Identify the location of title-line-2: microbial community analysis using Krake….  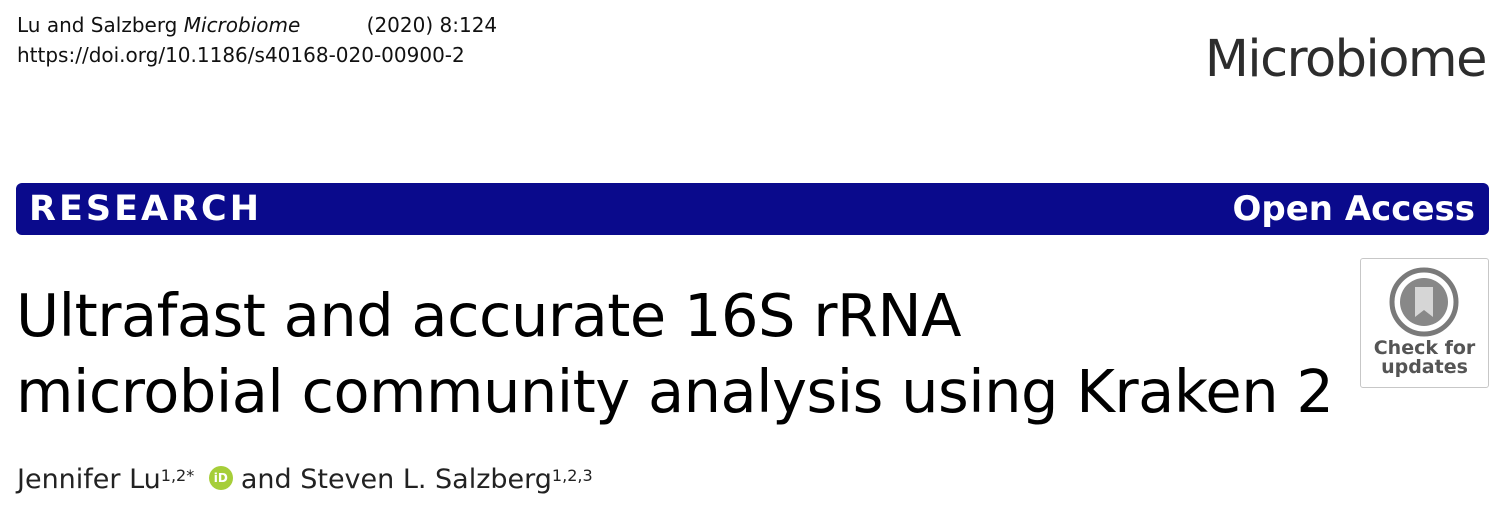
(675, 391).